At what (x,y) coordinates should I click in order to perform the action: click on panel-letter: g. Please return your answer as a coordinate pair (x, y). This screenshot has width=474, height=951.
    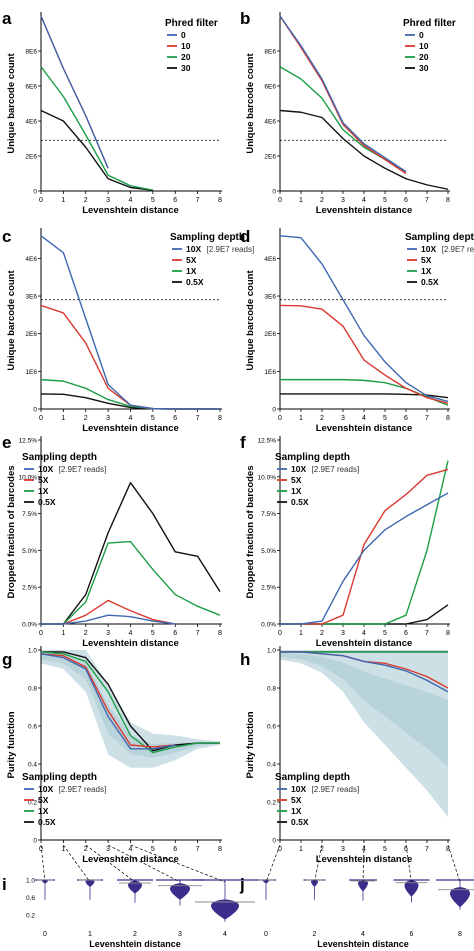
    Looking at the image, I should click on (7, 659).